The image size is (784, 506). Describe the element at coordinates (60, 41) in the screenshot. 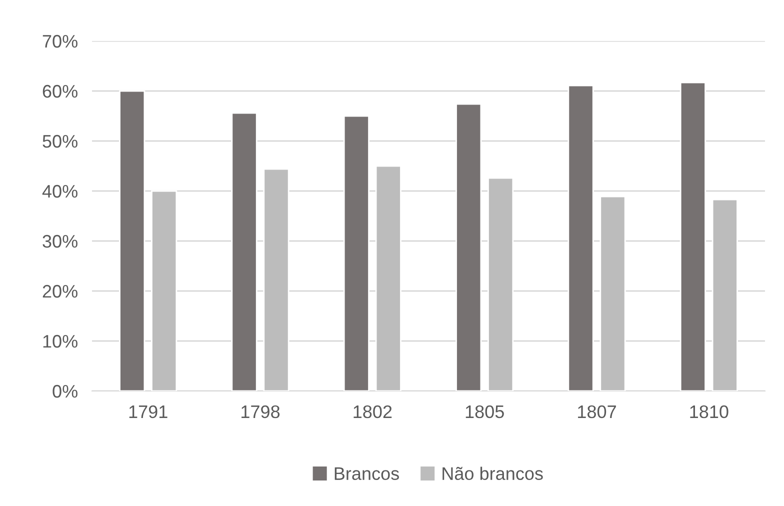

I see `y-tick-label: 70%` at that location.